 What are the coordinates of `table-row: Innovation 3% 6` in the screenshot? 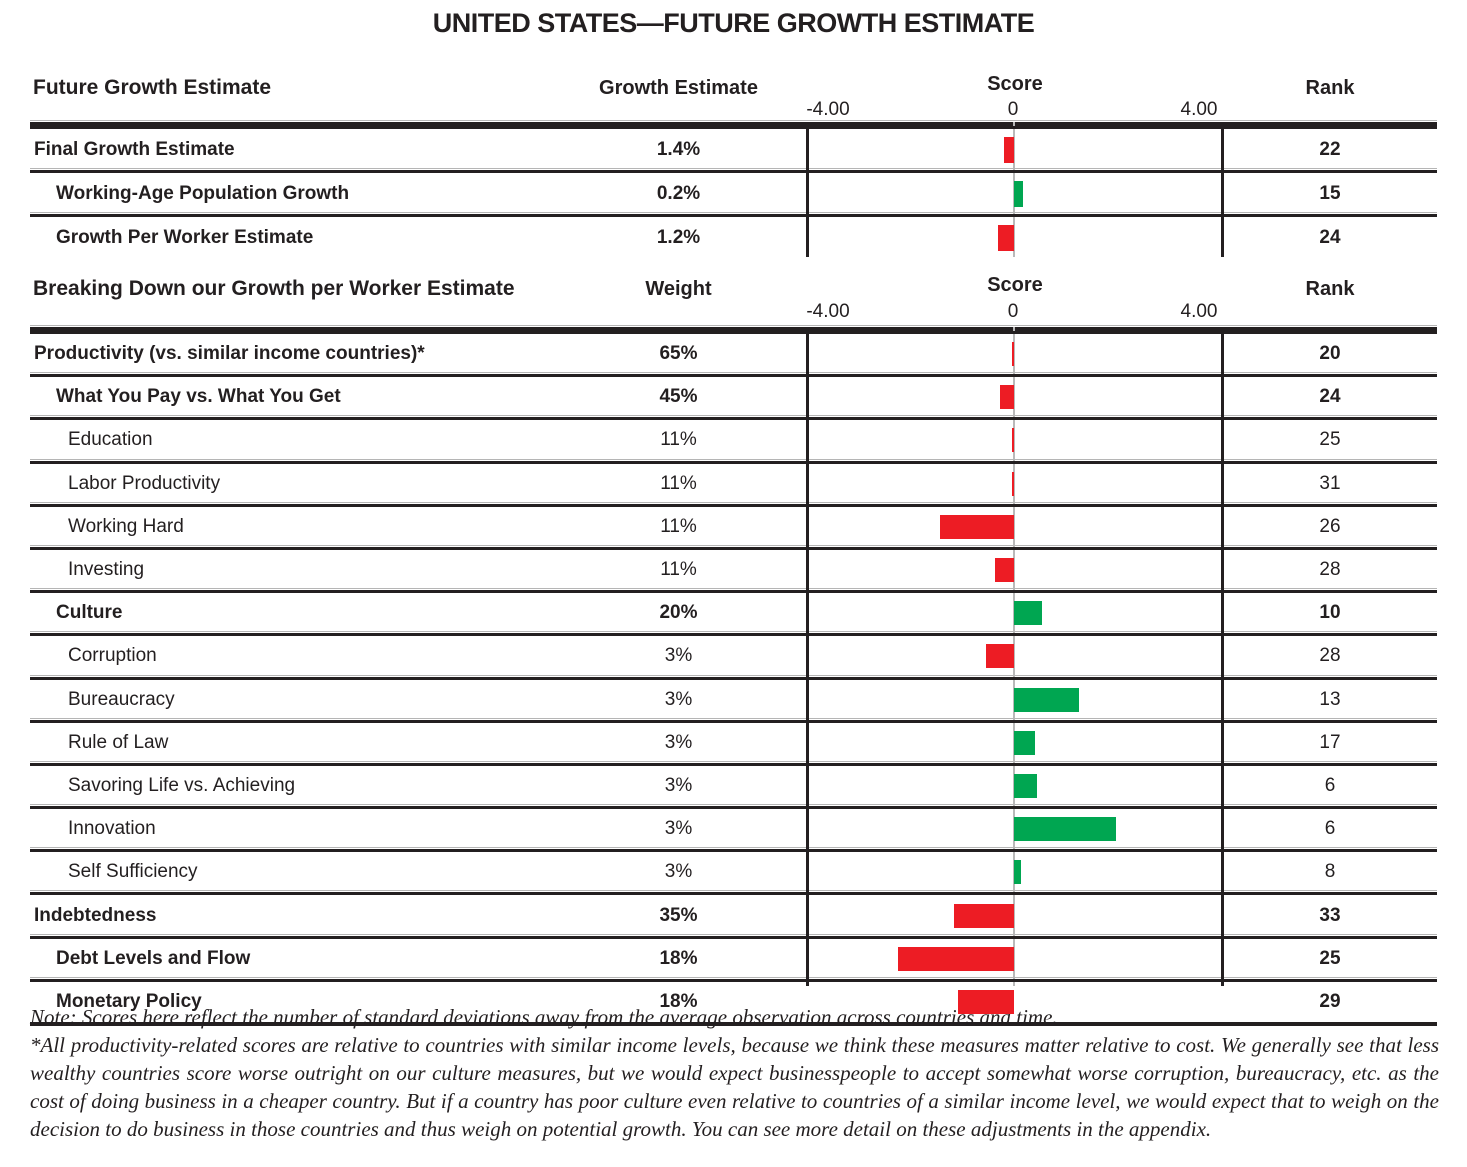 It's located at (733, 826).